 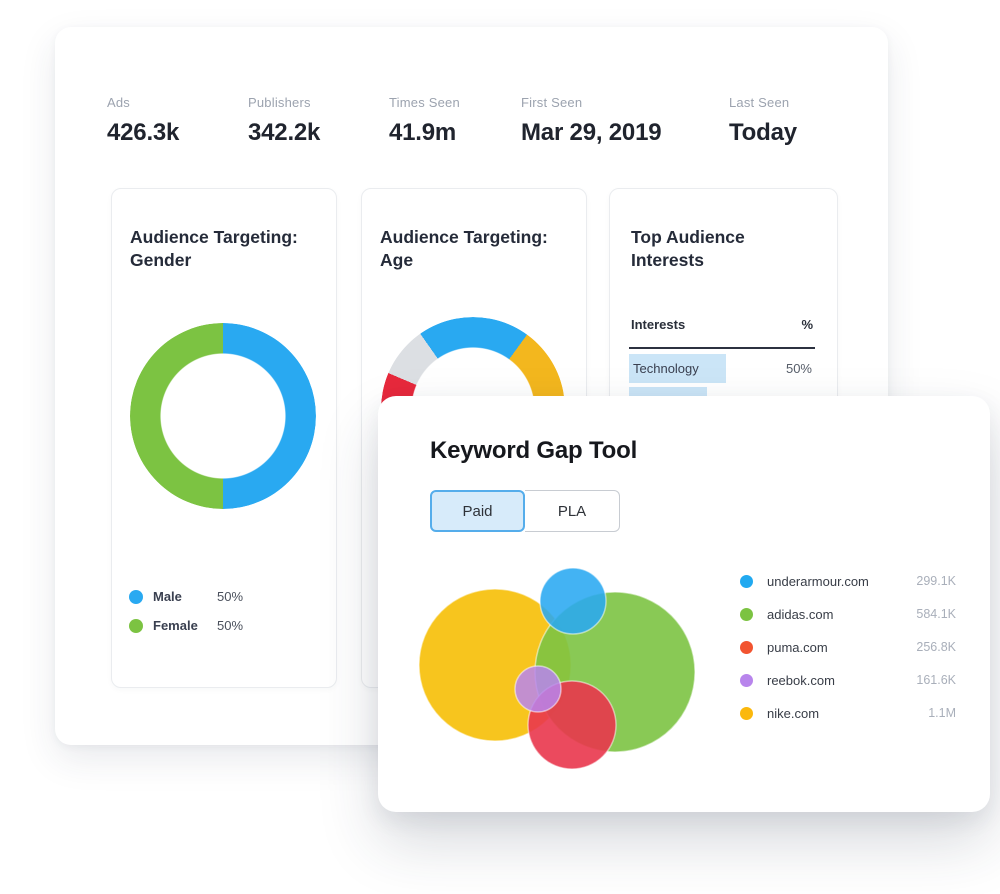 What do you see at coordinates (464, 248) in the screenshot?
I see `panel-title: Audience Targeting: Age` at bounding box center [464, 248].